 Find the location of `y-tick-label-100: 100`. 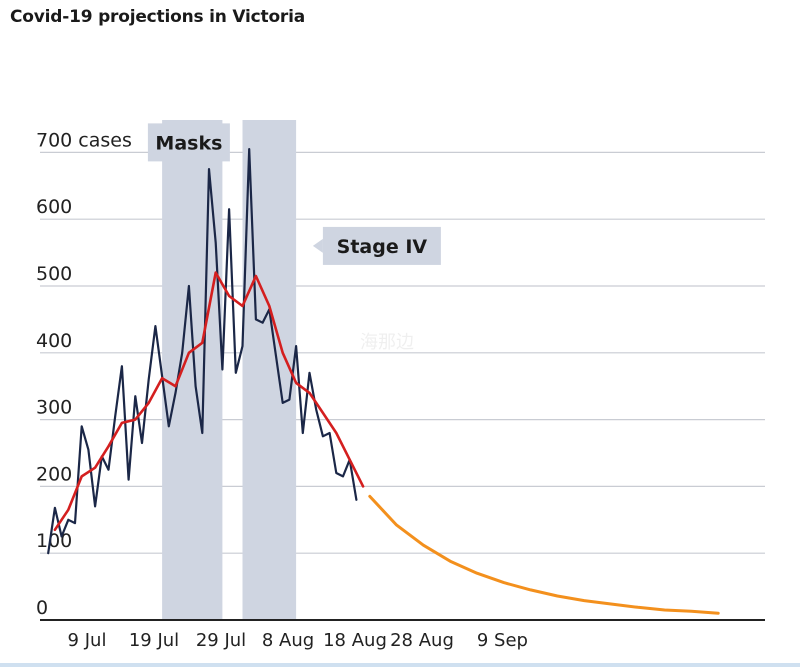

y-tick-label-100: 100 is located at coordinates (54, 541).